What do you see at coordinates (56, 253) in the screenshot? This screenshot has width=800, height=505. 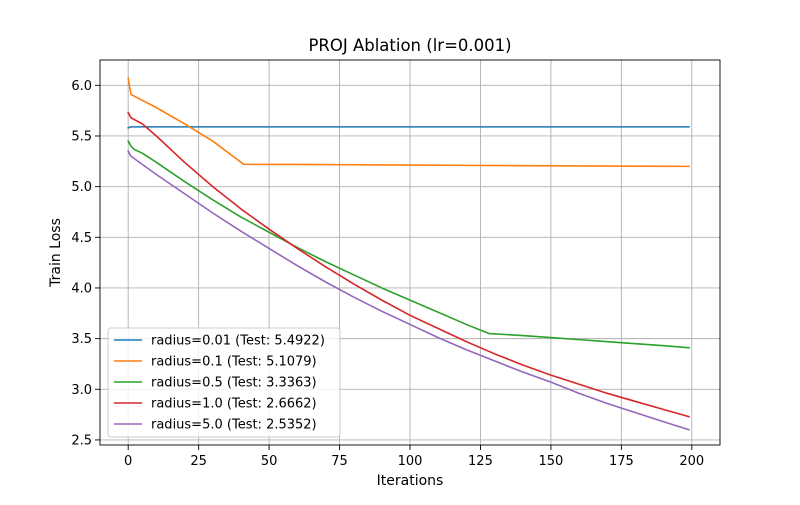 I see `y-axis-label: Train Loss` at bounding box center [56, 253].